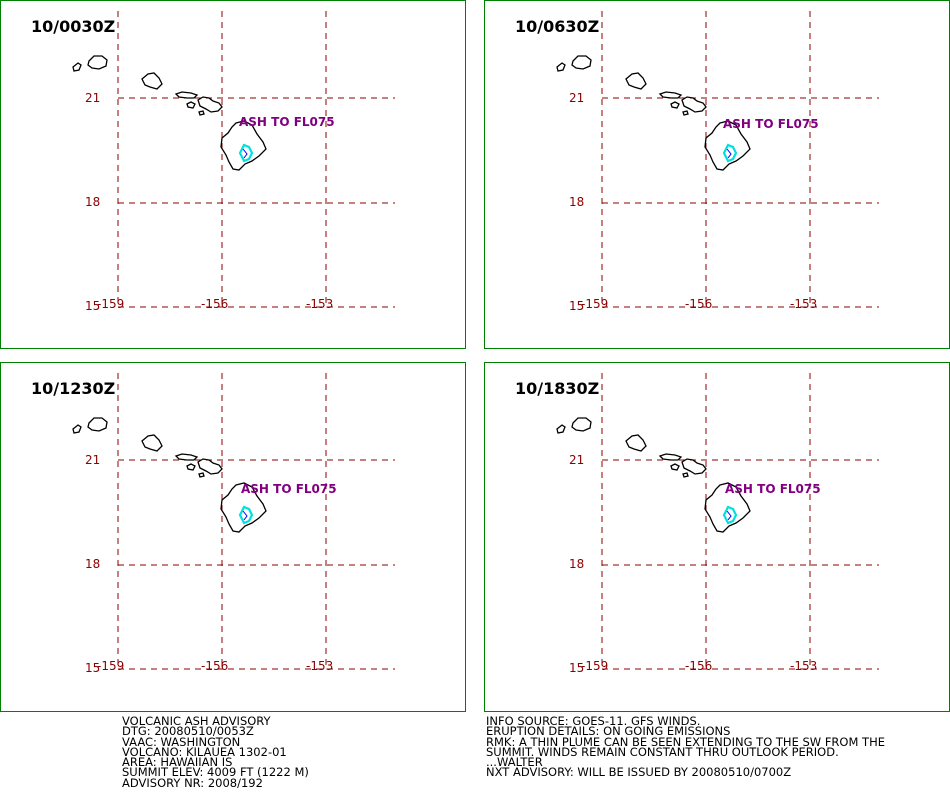  What do you see at coordinates (514, 762) in the screenshot?
I see `advisory-line: ...WALTER` at bounding box center [514, 762].